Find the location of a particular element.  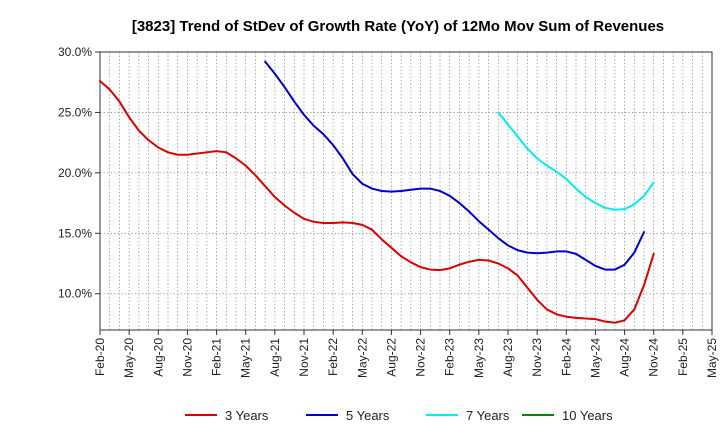

x-tick-label: May-22 is located at coordinates (362, 358).